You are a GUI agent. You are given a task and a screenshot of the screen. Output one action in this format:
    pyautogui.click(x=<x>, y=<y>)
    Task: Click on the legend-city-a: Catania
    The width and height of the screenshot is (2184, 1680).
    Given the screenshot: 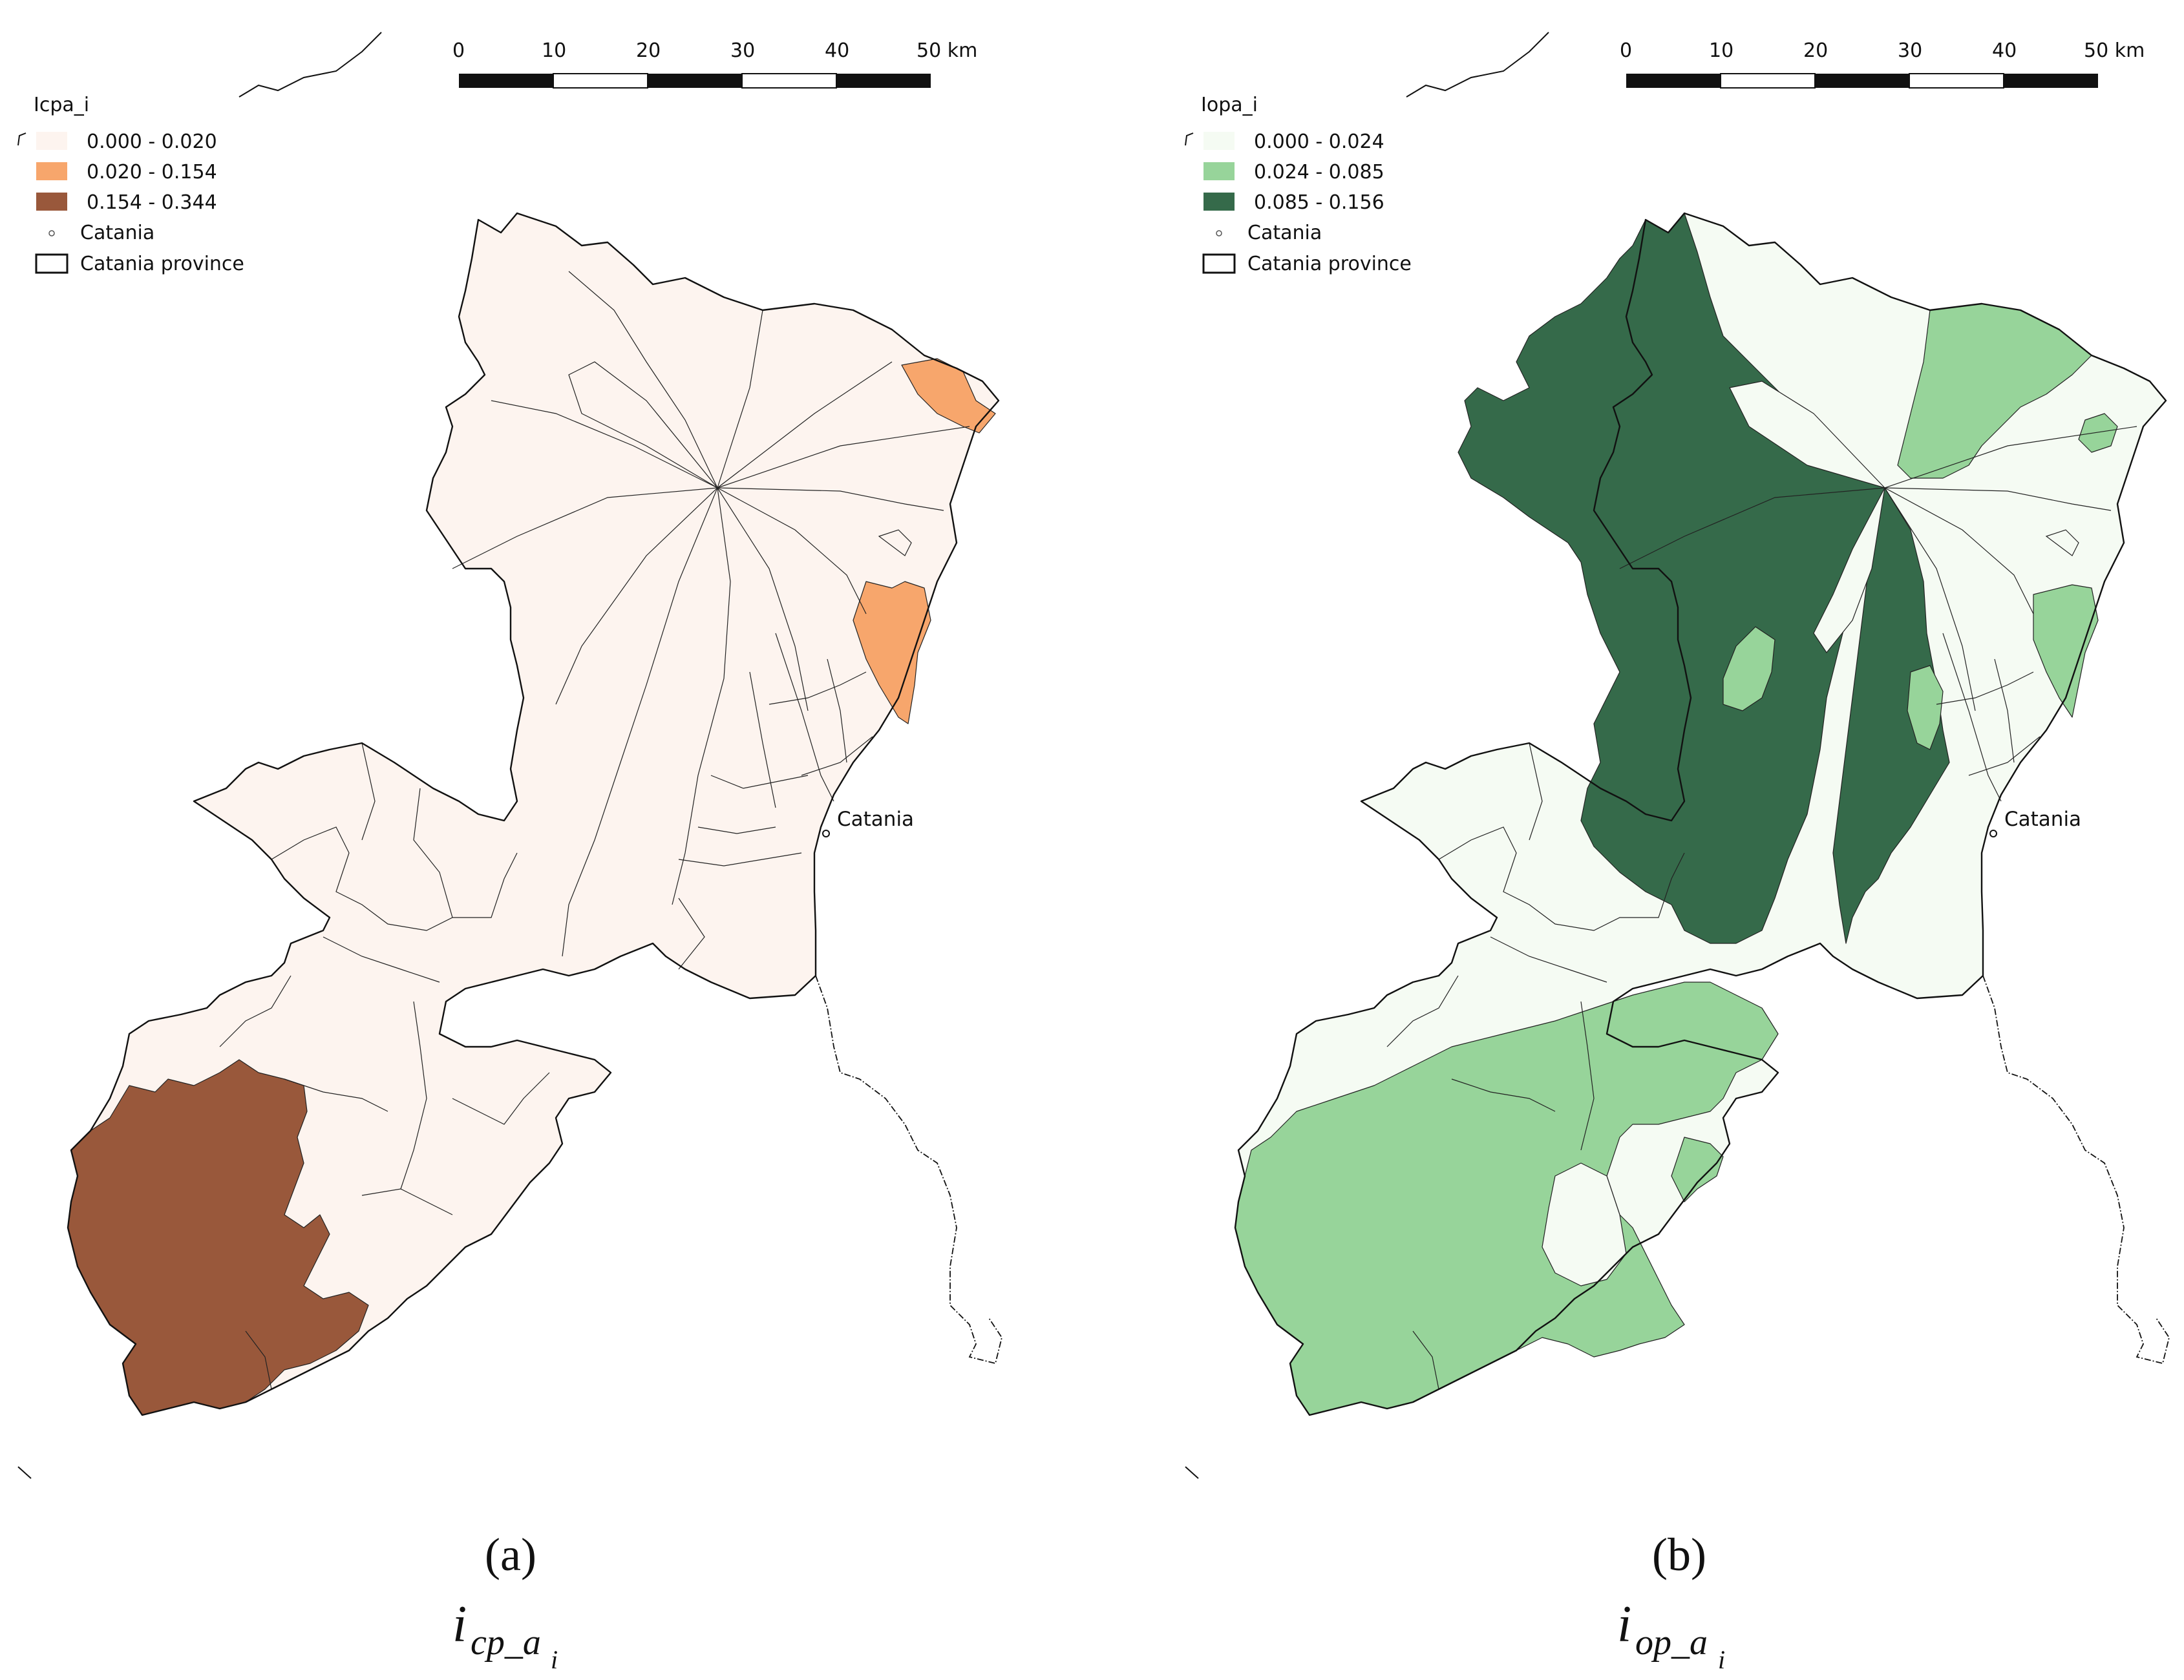 What is the action you would take?
    pyautogui.click(x=117, y=233)
    